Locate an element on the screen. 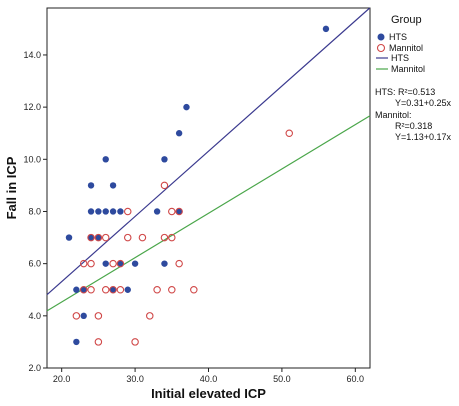 The height and width of the screenshot is (406, 459). legend-mannitol-marker is located at coordinates (381, 48).